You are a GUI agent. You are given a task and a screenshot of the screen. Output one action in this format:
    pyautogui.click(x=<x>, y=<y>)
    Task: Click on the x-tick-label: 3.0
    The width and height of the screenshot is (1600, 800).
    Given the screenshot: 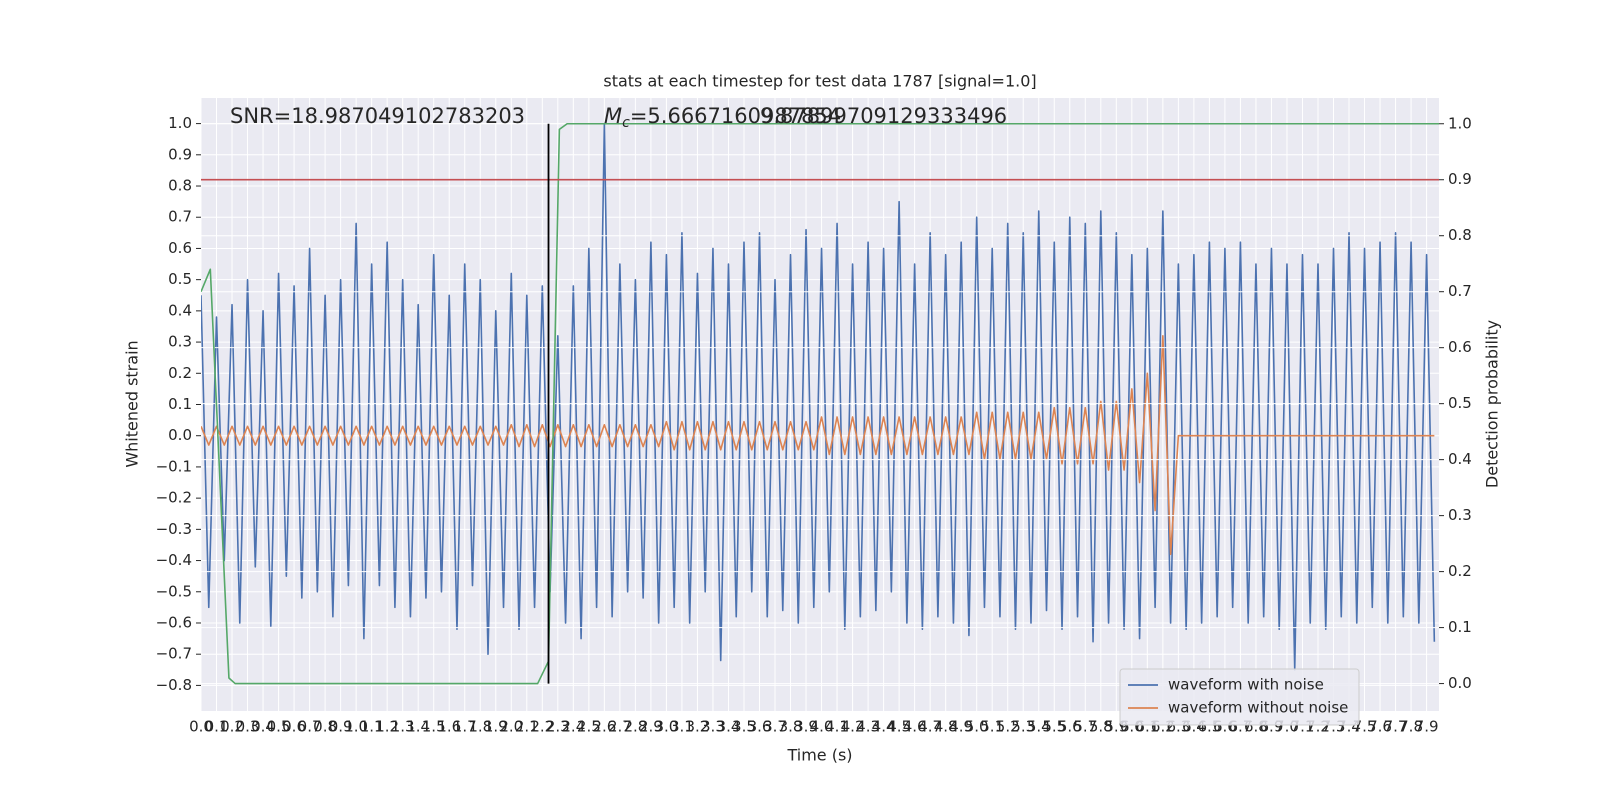 What is the action you would take?
    pyautogui.click(x=666, y=727)
    